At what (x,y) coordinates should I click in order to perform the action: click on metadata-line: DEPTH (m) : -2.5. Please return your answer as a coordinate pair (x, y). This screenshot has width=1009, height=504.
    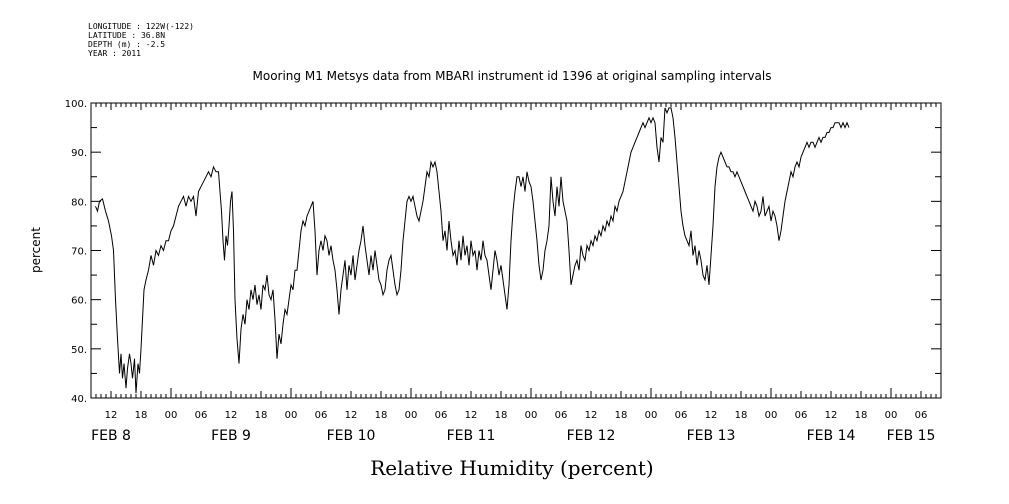
    Looking at the image, I should click on (126, 44).